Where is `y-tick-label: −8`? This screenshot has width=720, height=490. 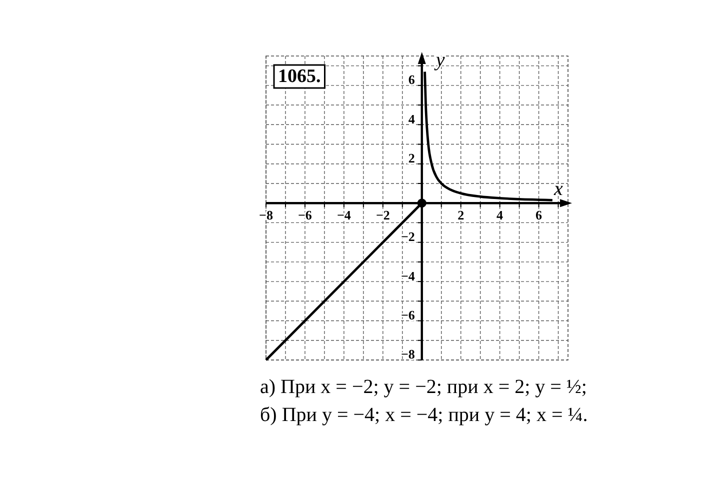
y-tick-label: −8 is located at coordinates (408, 354).